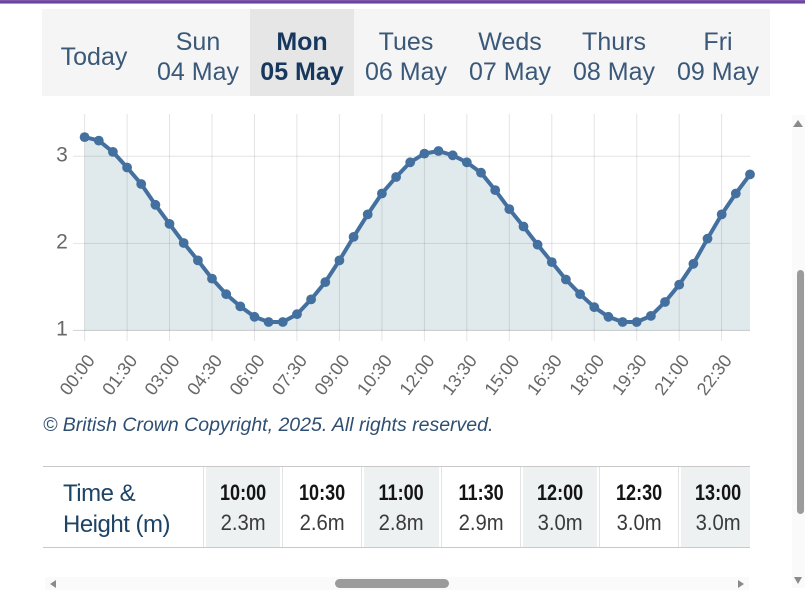  What do you see at coordinates (62, 155) in the screenshot?
I see `svg-text: 3` at bounding box center [62, 155].